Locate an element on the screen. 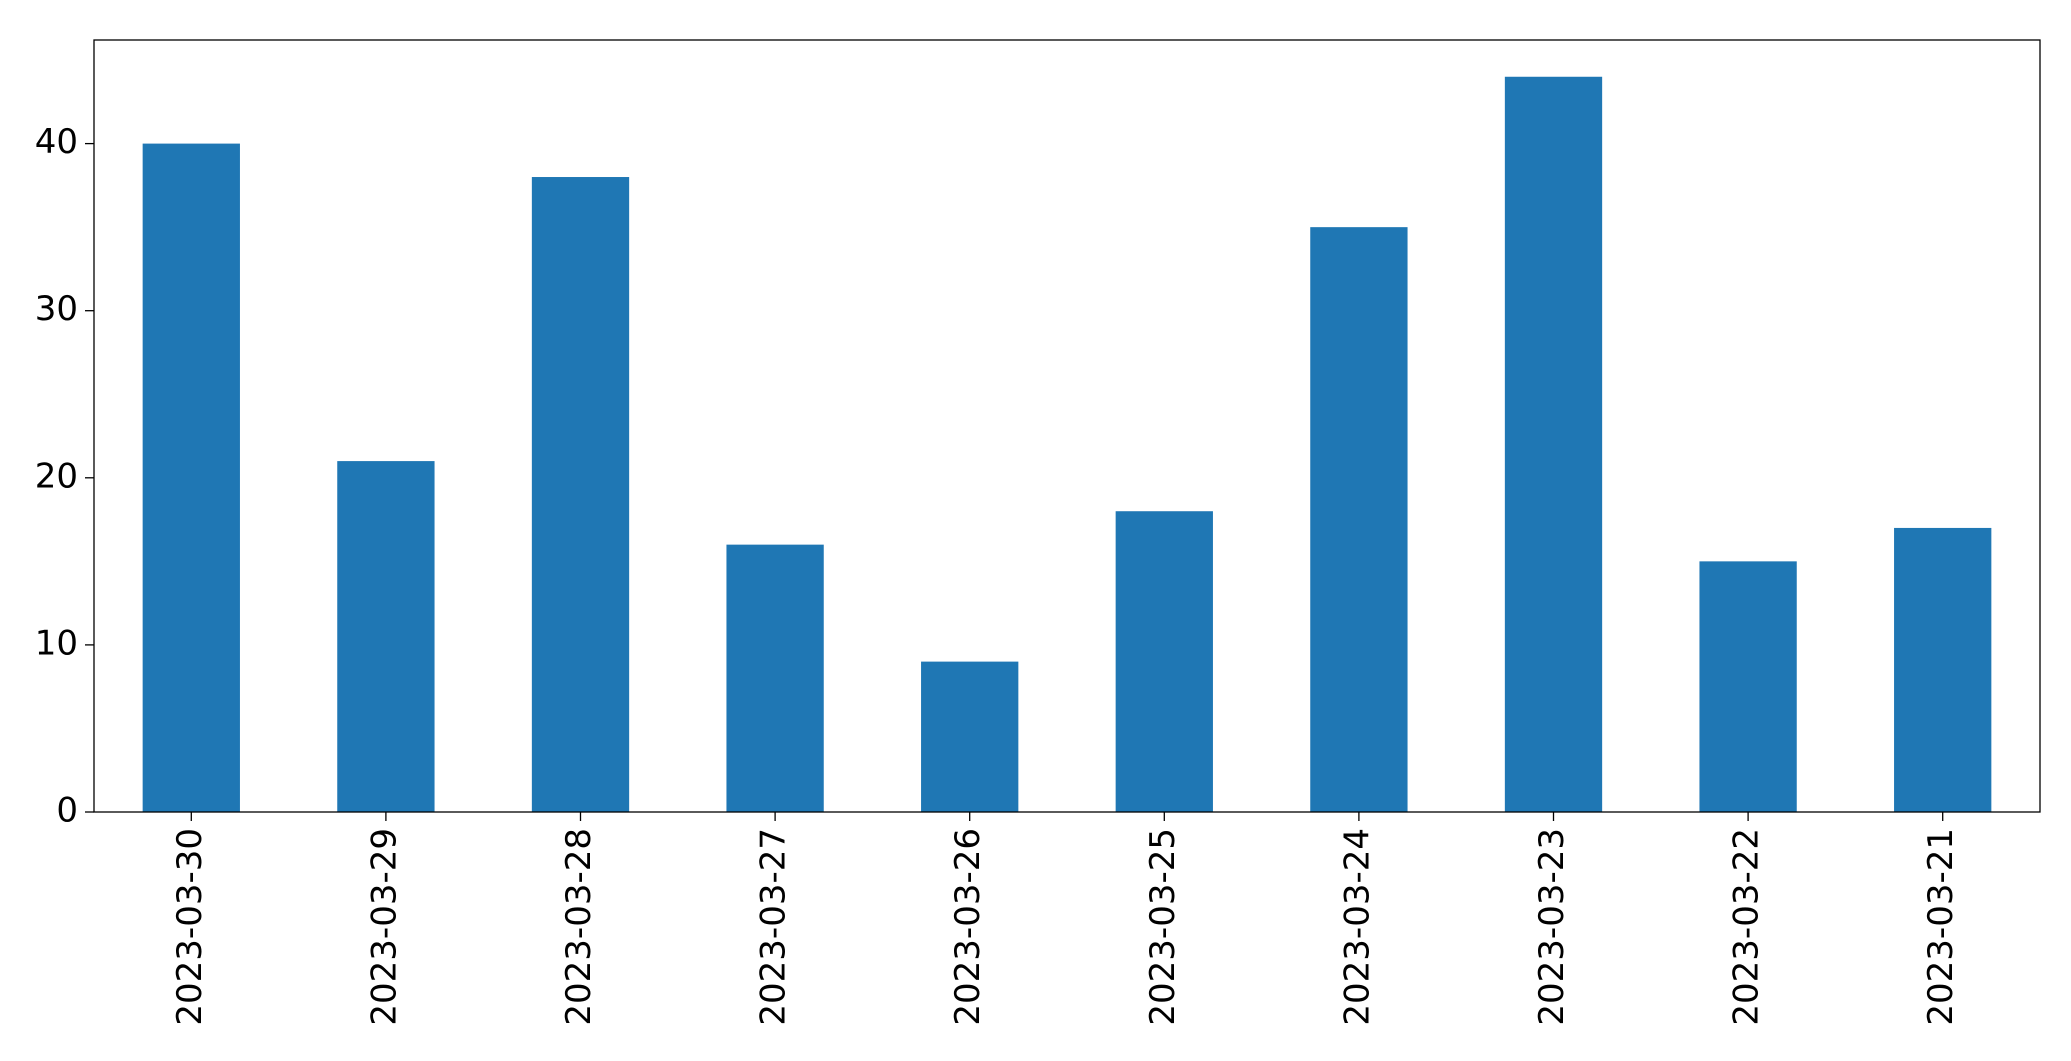 This screenshot has height=1061, width=2071. y-tick-label: 40 is located at coordinates (56, 142).